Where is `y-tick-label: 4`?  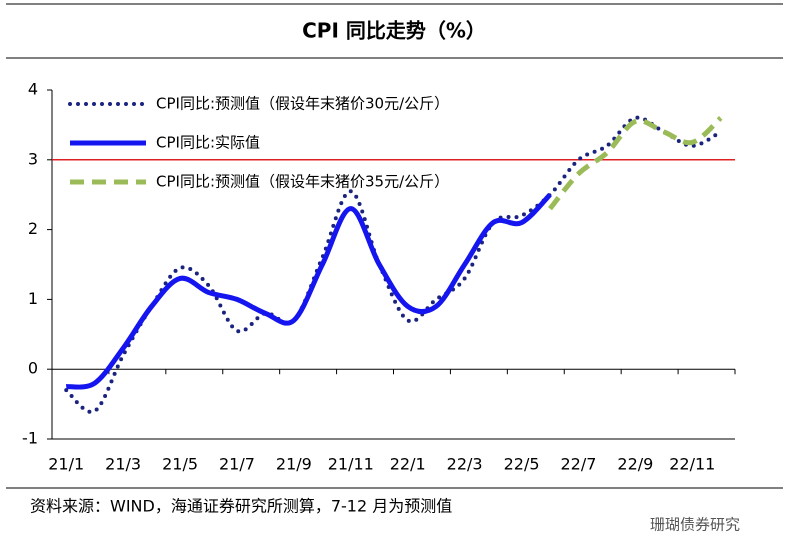
y-tick-label: 4 is located at coordinates (33, 89).